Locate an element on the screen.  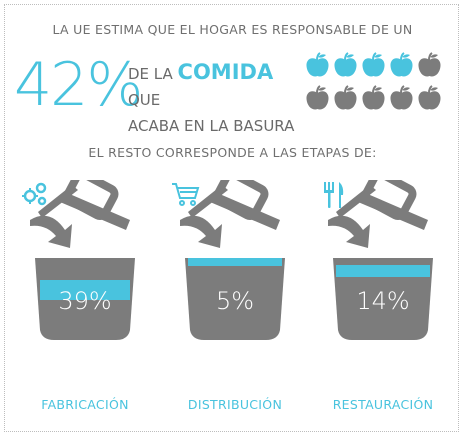
fork-knife-icon is located at coordinates (334, 195).